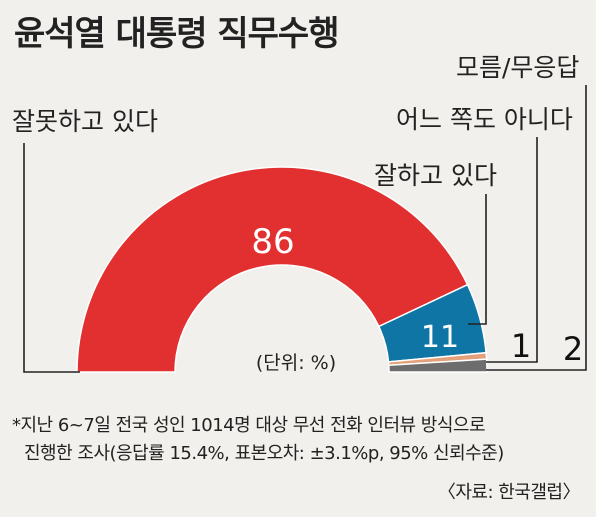 The height and width of the screenshot is (517, 596). Describe the element at coordinates (517, 67) in the screenshot. I see `category-label-4: 모름/무응답` at that location.